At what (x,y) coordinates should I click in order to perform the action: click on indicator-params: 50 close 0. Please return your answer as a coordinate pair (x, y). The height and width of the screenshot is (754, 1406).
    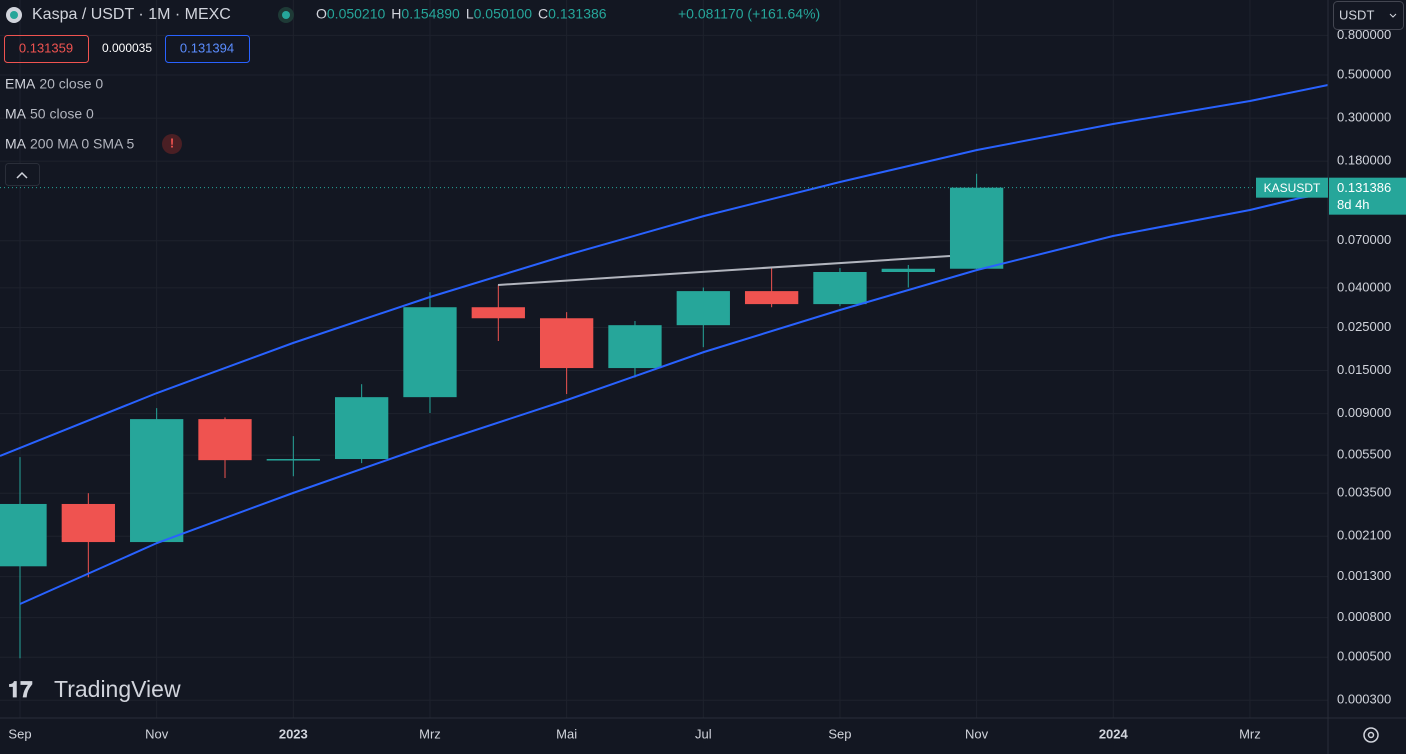
    Looking at the image, I should click on (62, 114).